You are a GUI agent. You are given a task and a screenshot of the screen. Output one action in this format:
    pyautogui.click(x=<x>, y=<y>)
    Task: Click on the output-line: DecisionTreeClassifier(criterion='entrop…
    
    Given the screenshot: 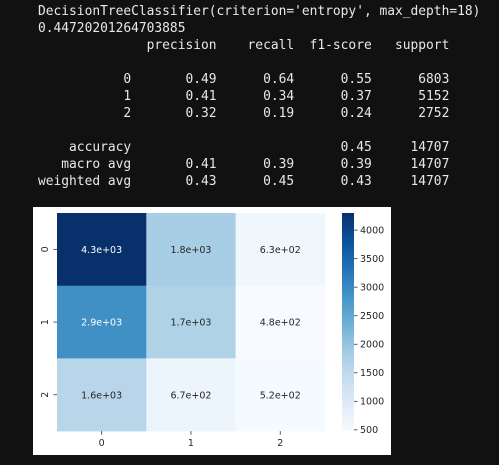 What is the action you would take?
    pyautogui.click(x=259, y=11)
    